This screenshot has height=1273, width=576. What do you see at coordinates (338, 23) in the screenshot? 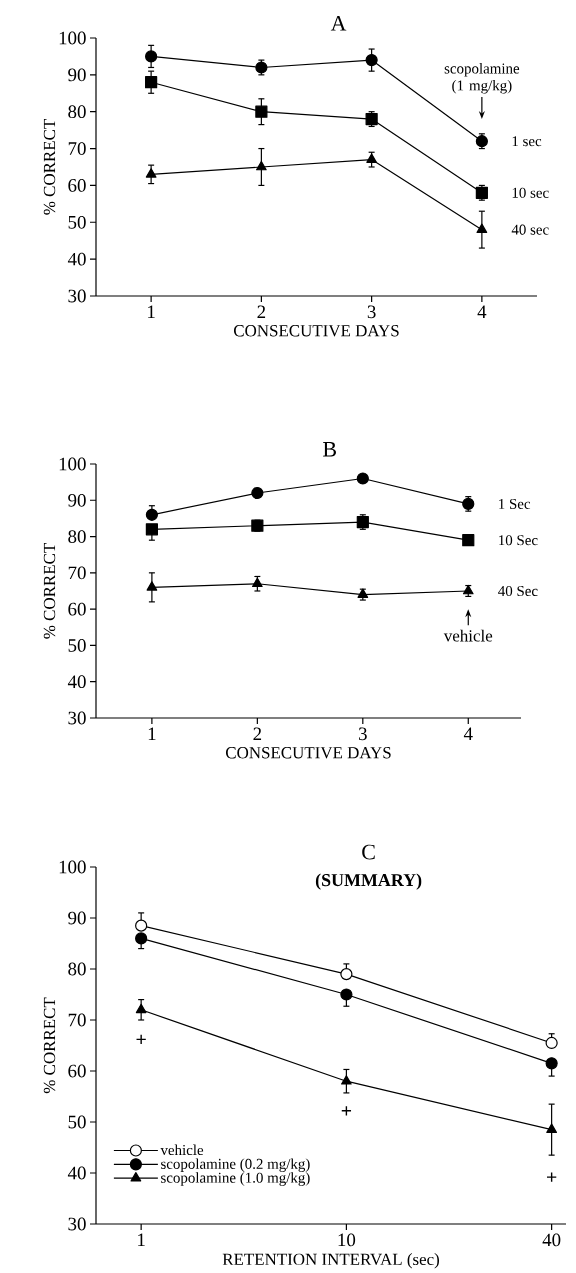
I see `chart-title: A` at bounding box center [338, 23].